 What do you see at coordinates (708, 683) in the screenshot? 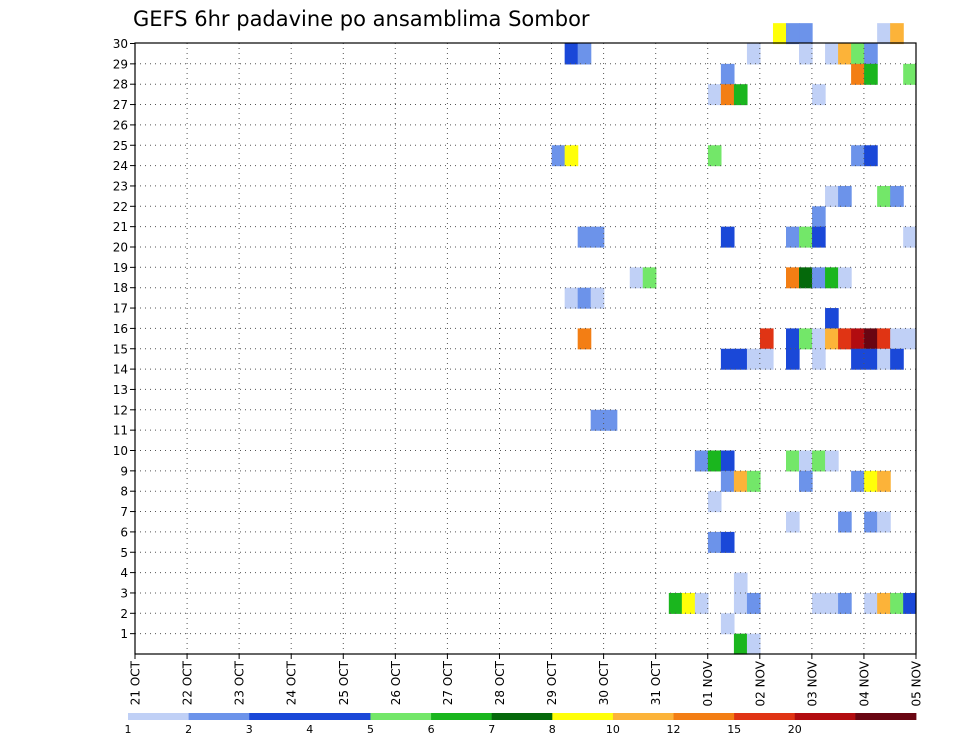
I see `x-tick-label: 01 NOV` at bounding box center [708, 683].